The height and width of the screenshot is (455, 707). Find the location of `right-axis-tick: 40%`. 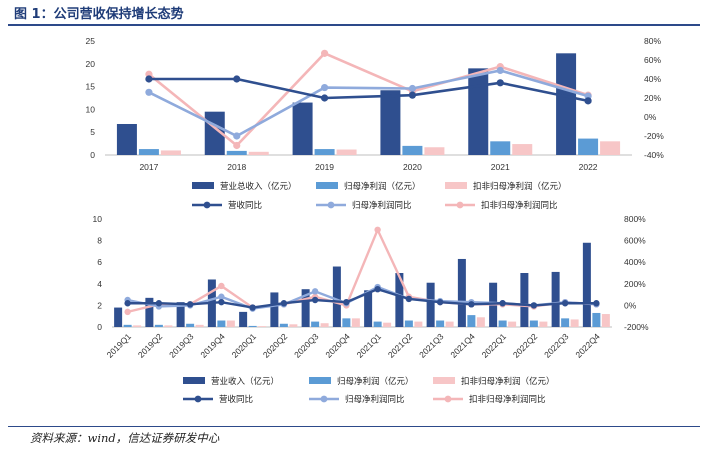

right-axis-tick: 40% is located at coordinates (652, 79).